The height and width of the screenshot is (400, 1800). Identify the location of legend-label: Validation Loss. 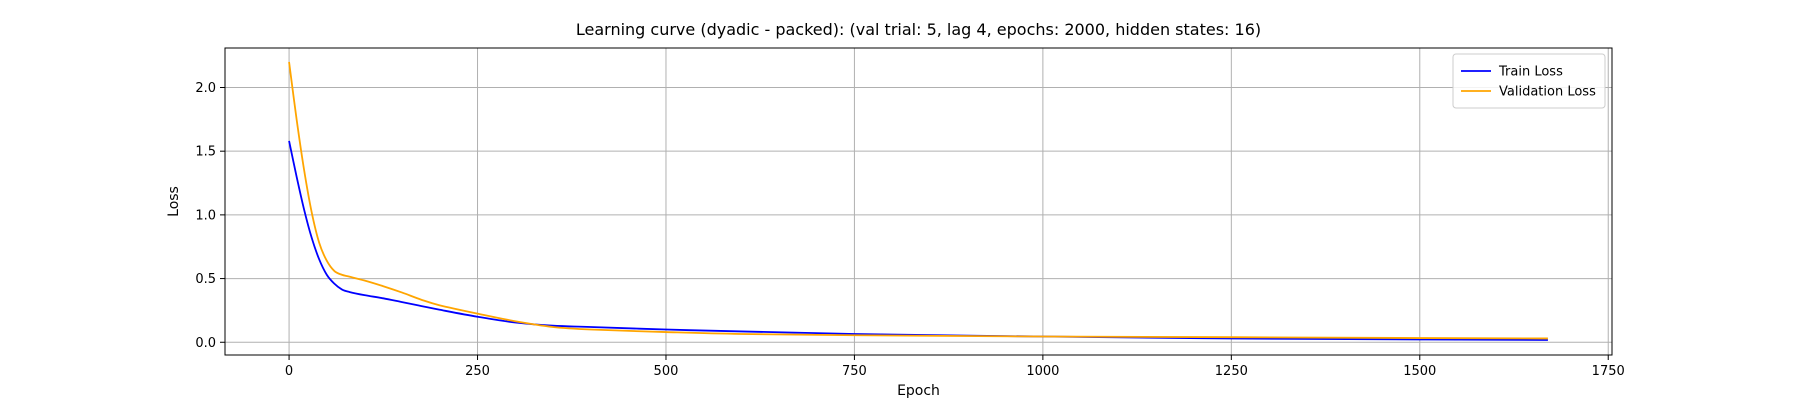
(1547, 92).